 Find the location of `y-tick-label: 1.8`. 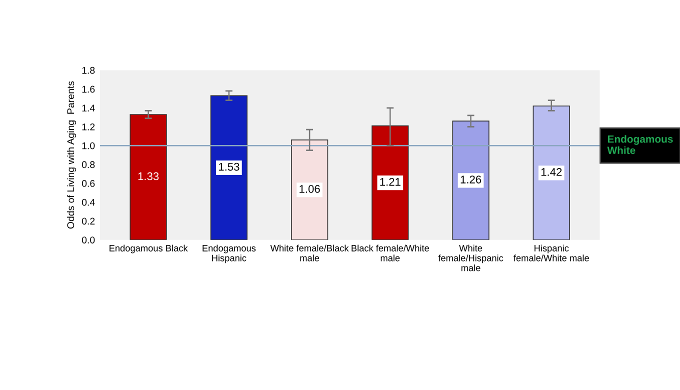

y-tick-label: 1.8 is located at coordinates (88, 70).